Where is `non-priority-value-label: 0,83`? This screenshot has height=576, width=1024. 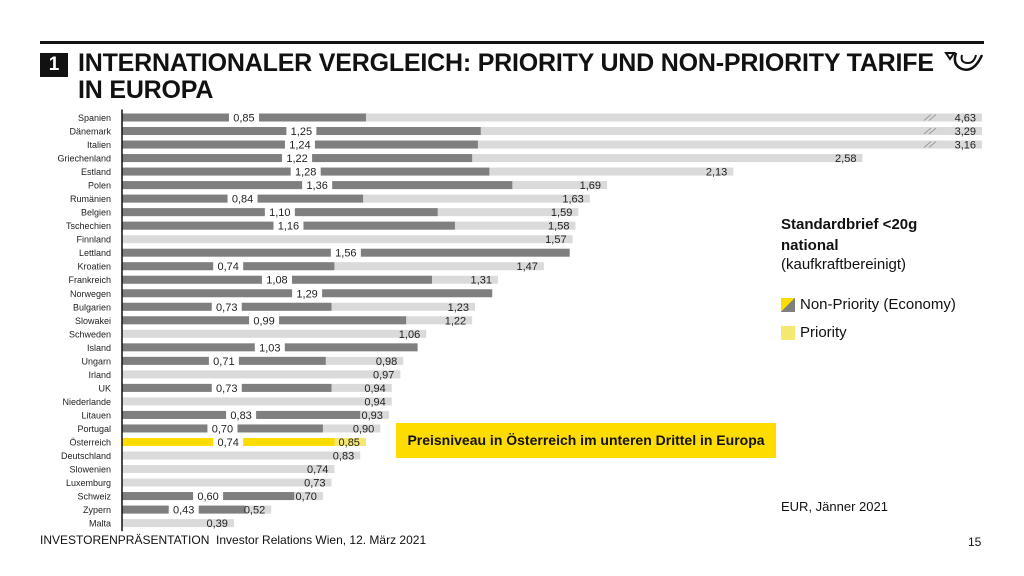 non-priority-value-label: 0,83 is located at coordinates (240, 416).